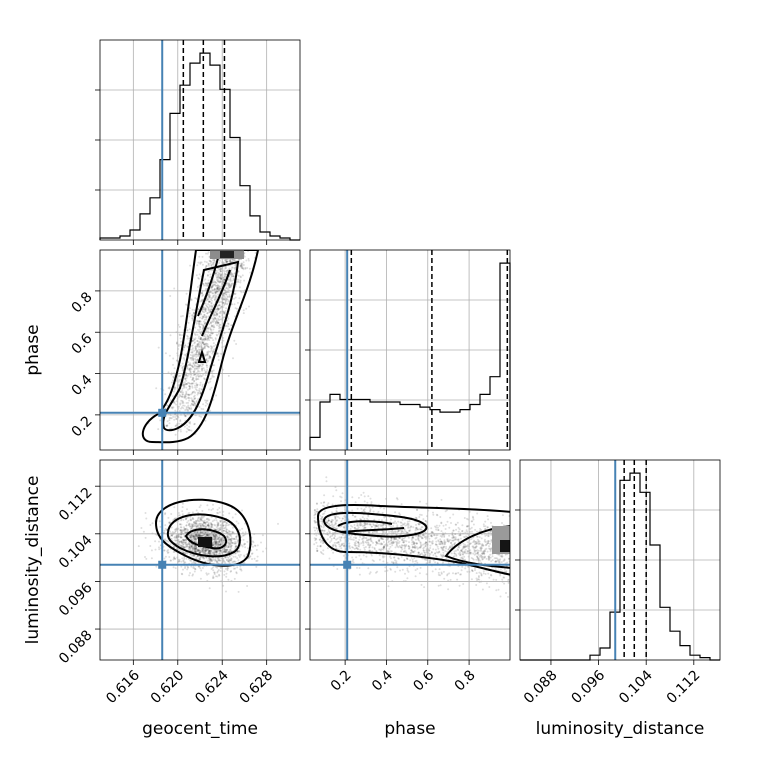 Image resolution: width=760 pixels, height=760 pixels. I want to click on contours-geocent-time-vs-luminosity-distance, so click(203, 532).